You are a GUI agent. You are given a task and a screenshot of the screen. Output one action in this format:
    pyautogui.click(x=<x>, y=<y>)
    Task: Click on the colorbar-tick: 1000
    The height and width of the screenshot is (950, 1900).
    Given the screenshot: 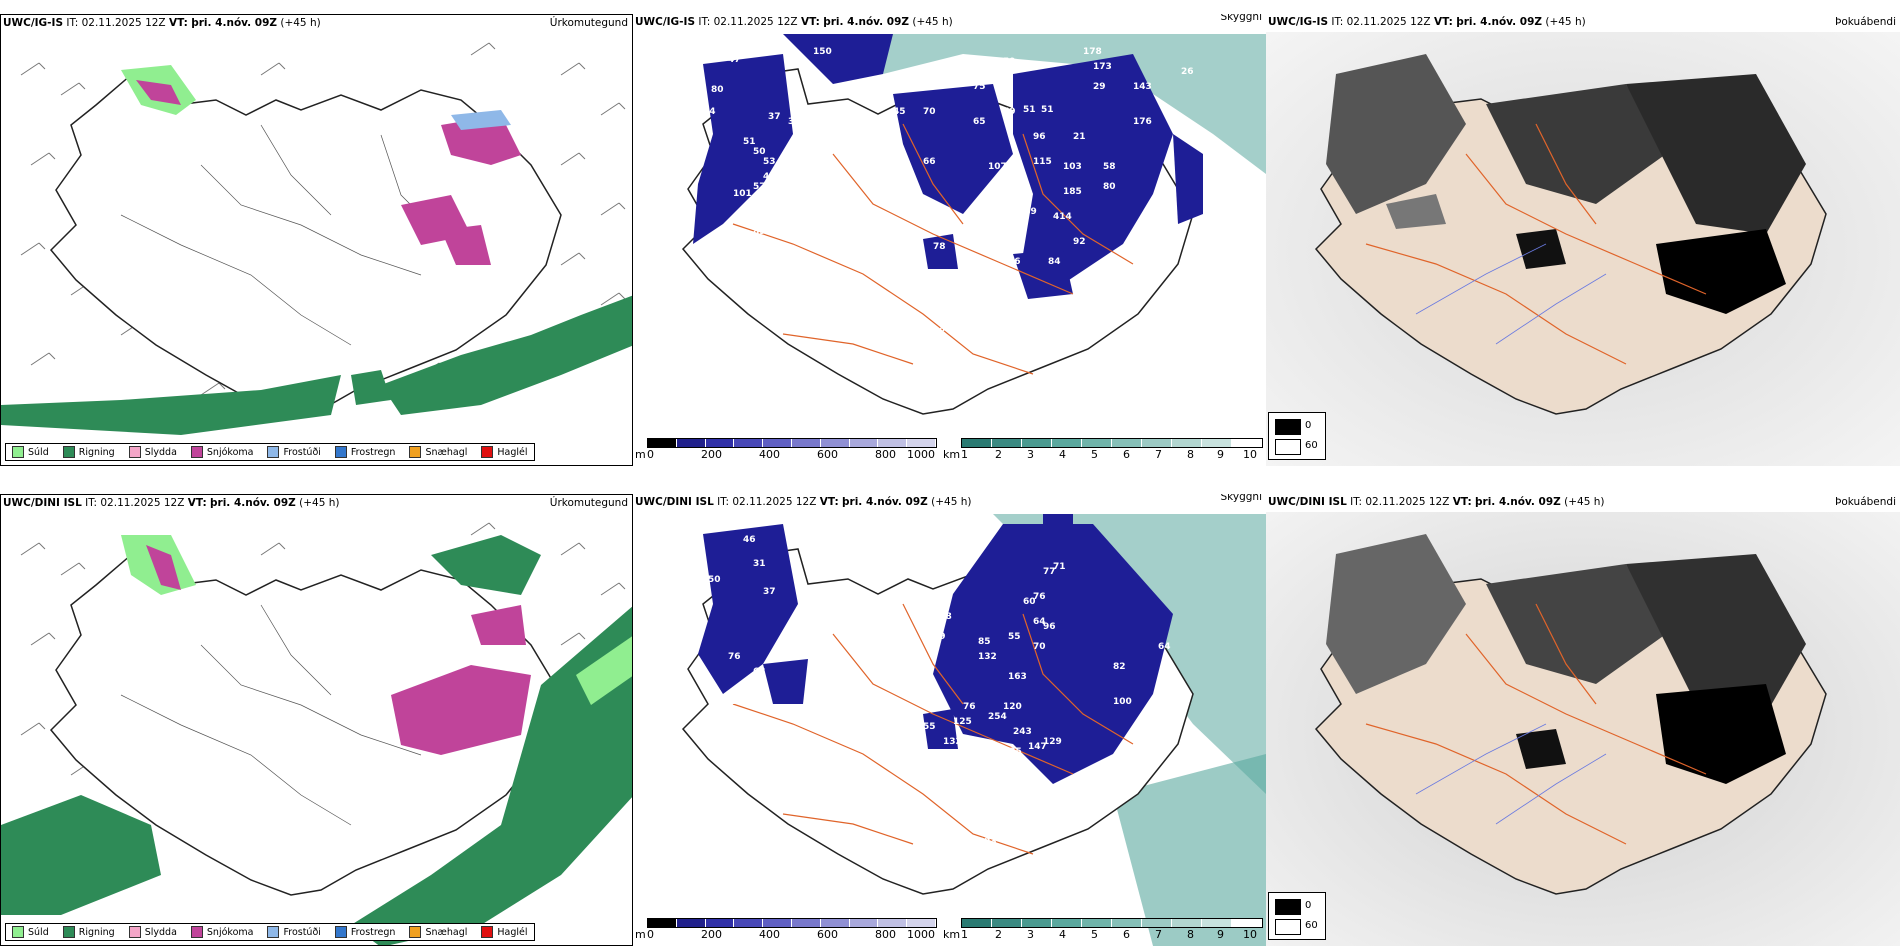 What is the action you would take?
    pyautogui.click(x=921, y=454)
    